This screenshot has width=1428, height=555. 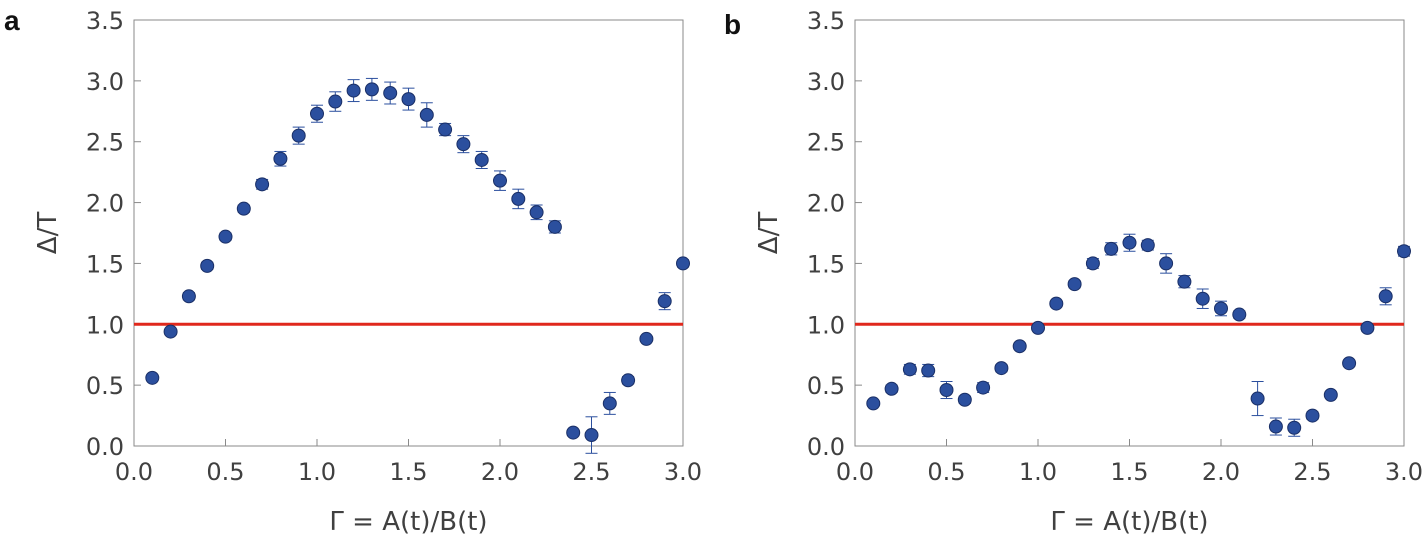 What do you see at coordinates (732, 24) in the screenshot?
I see `panel-letter: b` at bounding box center [732, 24].